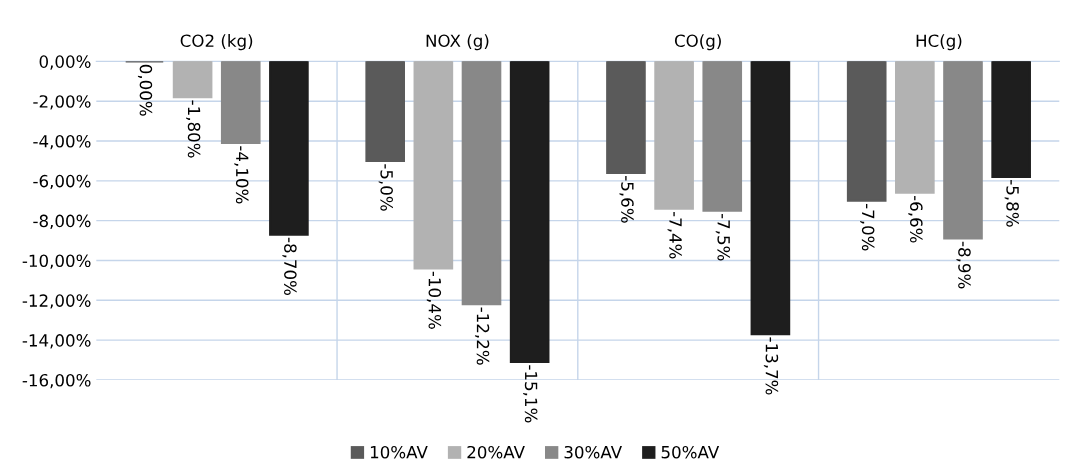 This screenshot has height=472, width=1070. I want to click on data-label: -13,7%, so click(771, 366).